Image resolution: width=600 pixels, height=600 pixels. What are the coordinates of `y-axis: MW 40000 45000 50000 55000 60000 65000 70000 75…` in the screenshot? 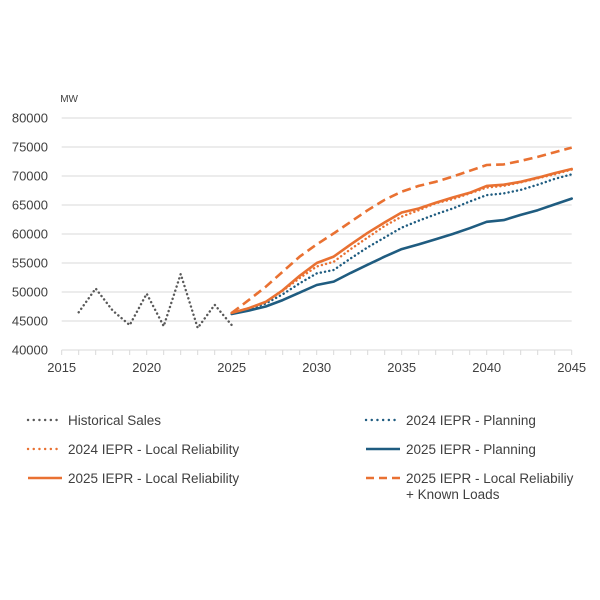 It's located at (45, 226).